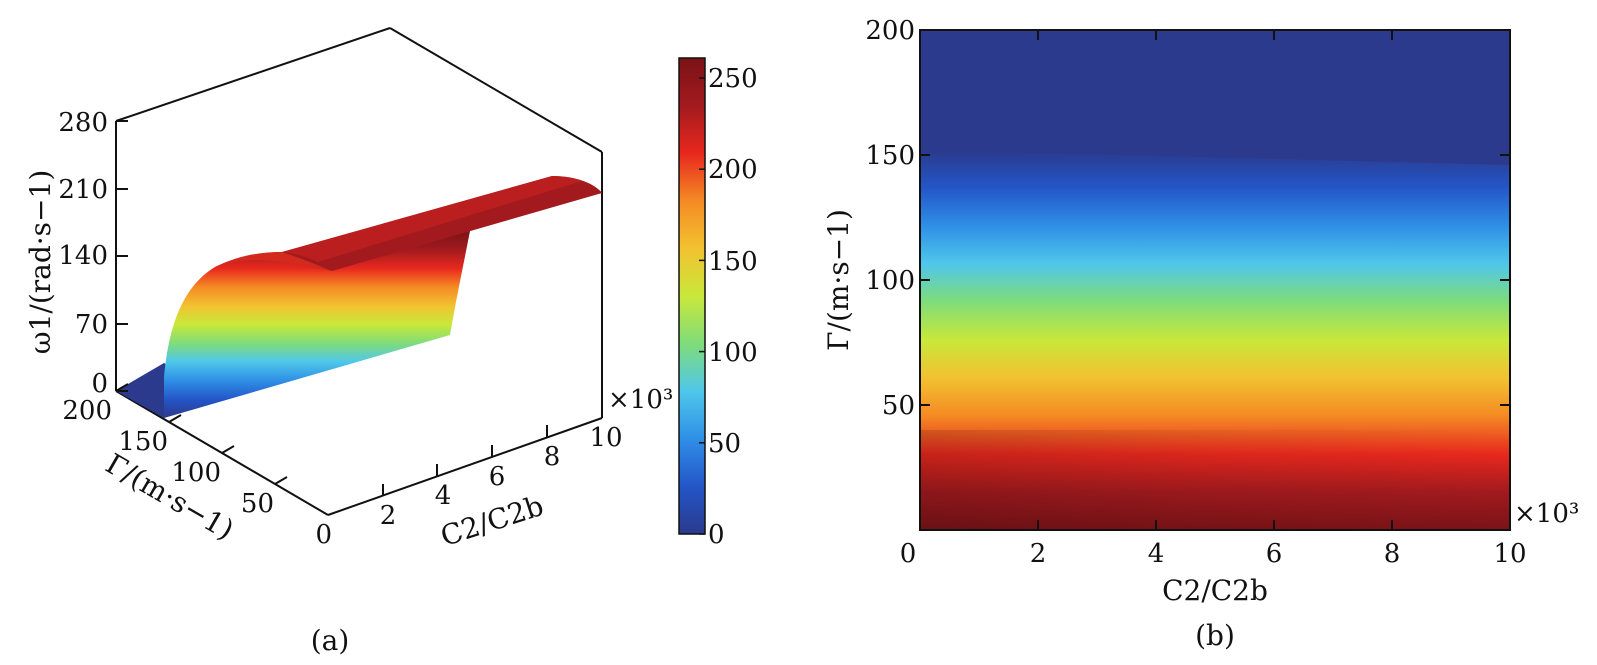 This screenshot has width=1597, height=665. Describe the element at coordinates (40, 262) in the screenshot. I see `z-axis-label: ω1/(rad·s−1)` at that location.